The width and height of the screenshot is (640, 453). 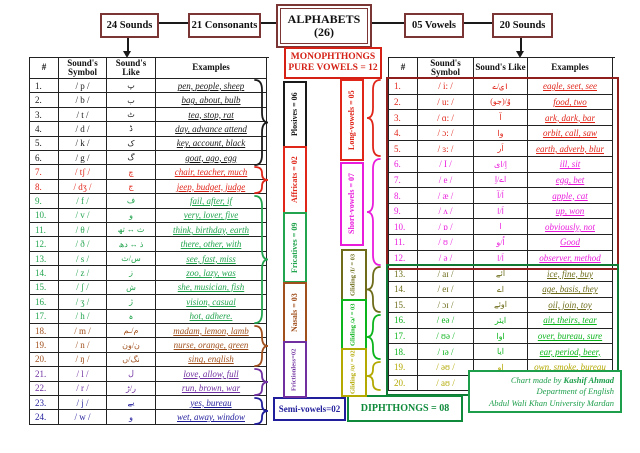 What do you see at coordinates (501, 352) in the screenshot?
I see `cell-sounds-like: ایا` at bounding box center [501, 352].